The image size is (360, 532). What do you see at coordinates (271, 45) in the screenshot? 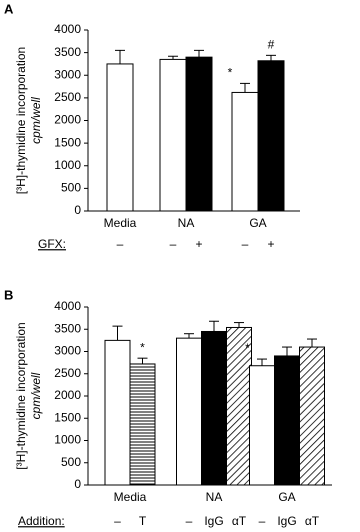
I see `significance-marker: #` at bounding box center [271, 45].